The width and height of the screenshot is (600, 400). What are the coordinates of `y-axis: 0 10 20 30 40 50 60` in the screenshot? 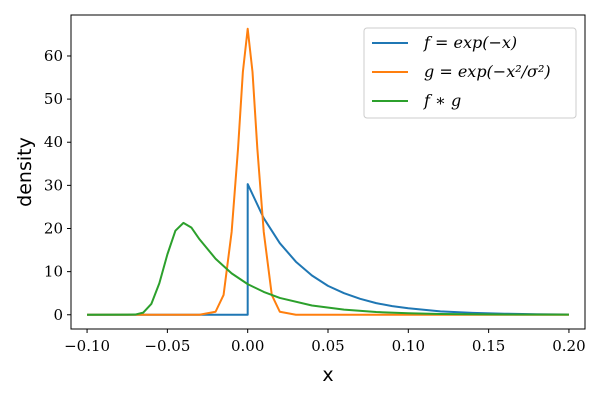 It's located at (57, 185).